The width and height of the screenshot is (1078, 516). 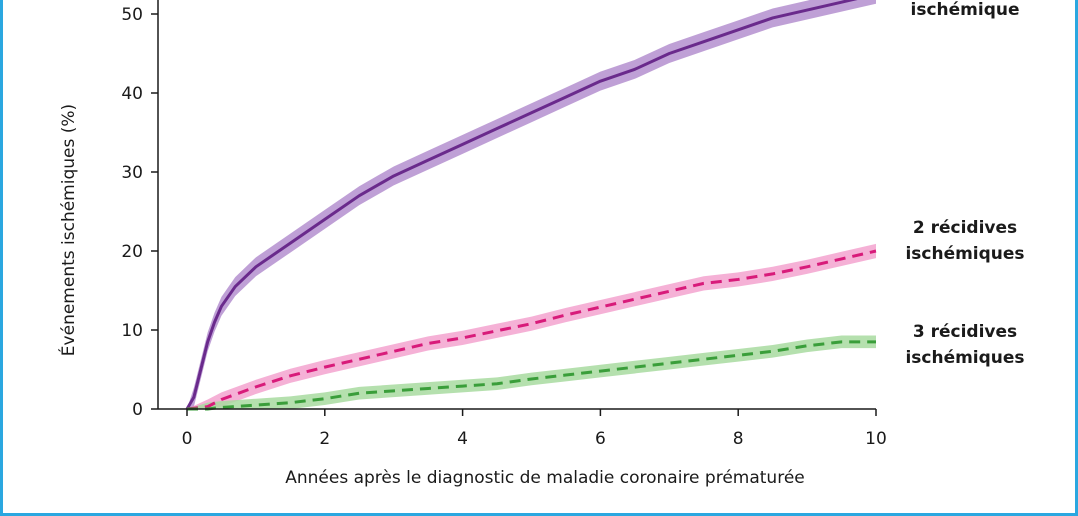 What do you see at coordinates (965, 332) in the screenshot?
I see `series-label-3: 3 récidives` at bounding box center [965, 332].